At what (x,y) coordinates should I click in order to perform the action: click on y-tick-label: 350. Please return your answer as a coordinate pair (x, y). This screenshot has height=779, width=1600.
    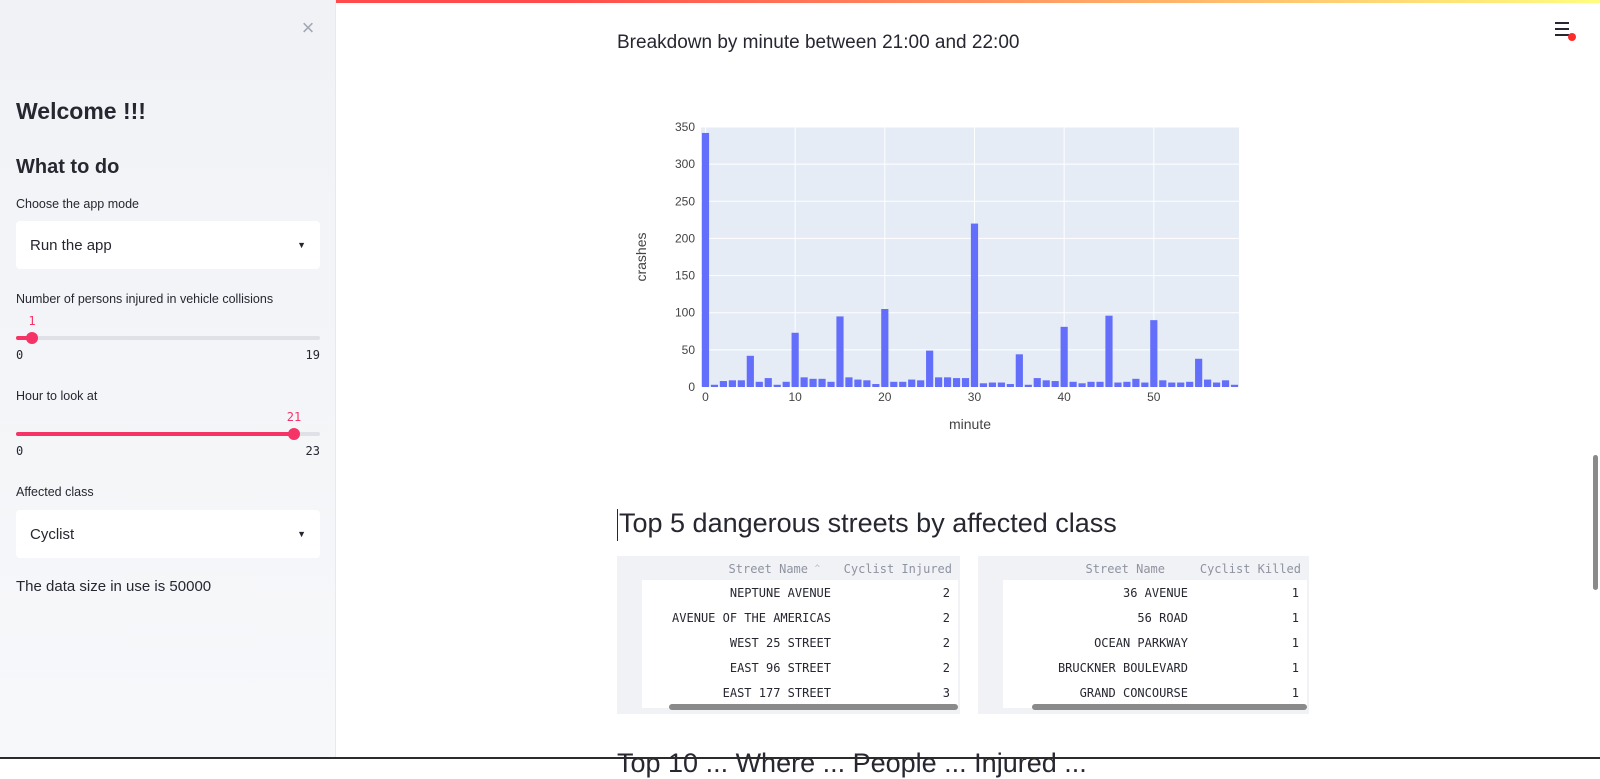
    Looking at the image, I should click on (685, 127).